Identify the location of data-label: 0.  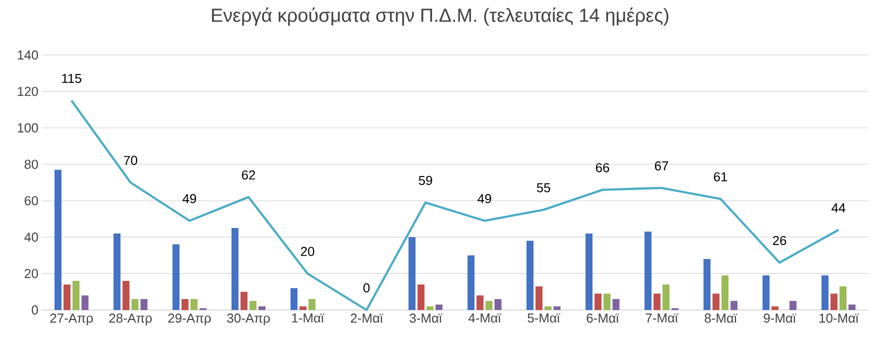
(366, 287).